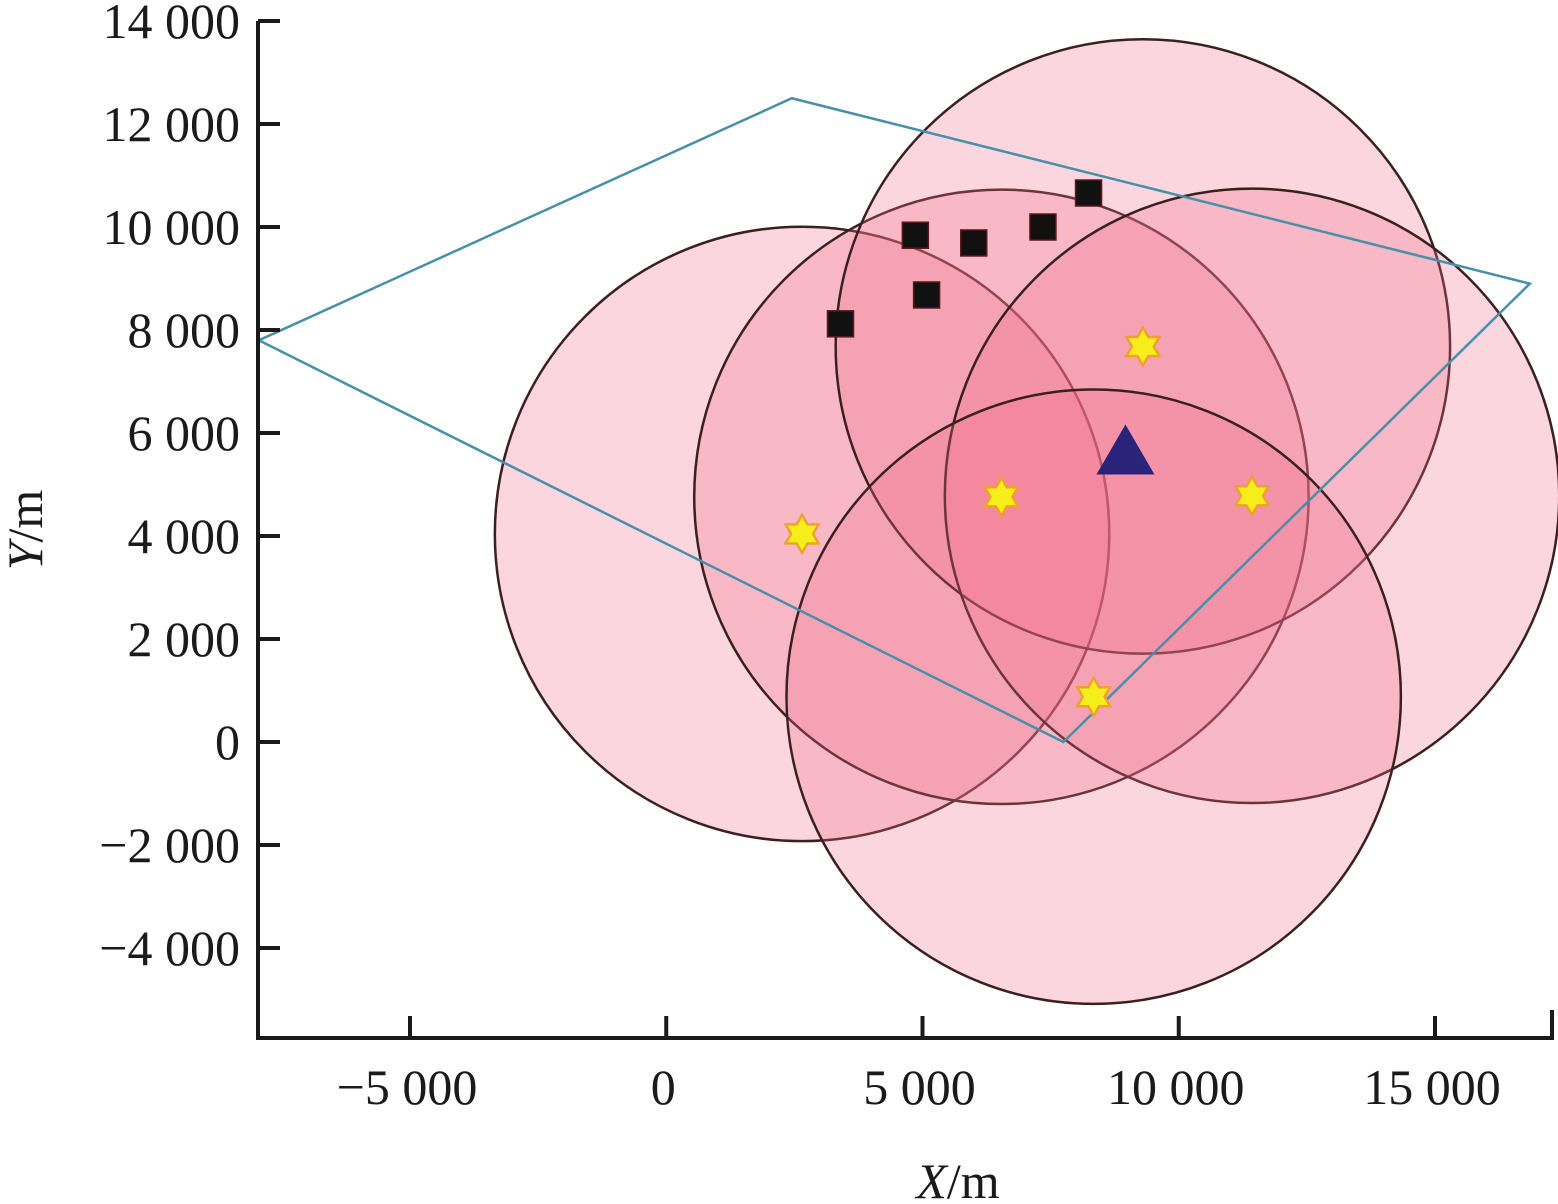 This screenshot has height=1204, width=1558. I want to click on y-tick-label: −4 000, so click(169, 948).